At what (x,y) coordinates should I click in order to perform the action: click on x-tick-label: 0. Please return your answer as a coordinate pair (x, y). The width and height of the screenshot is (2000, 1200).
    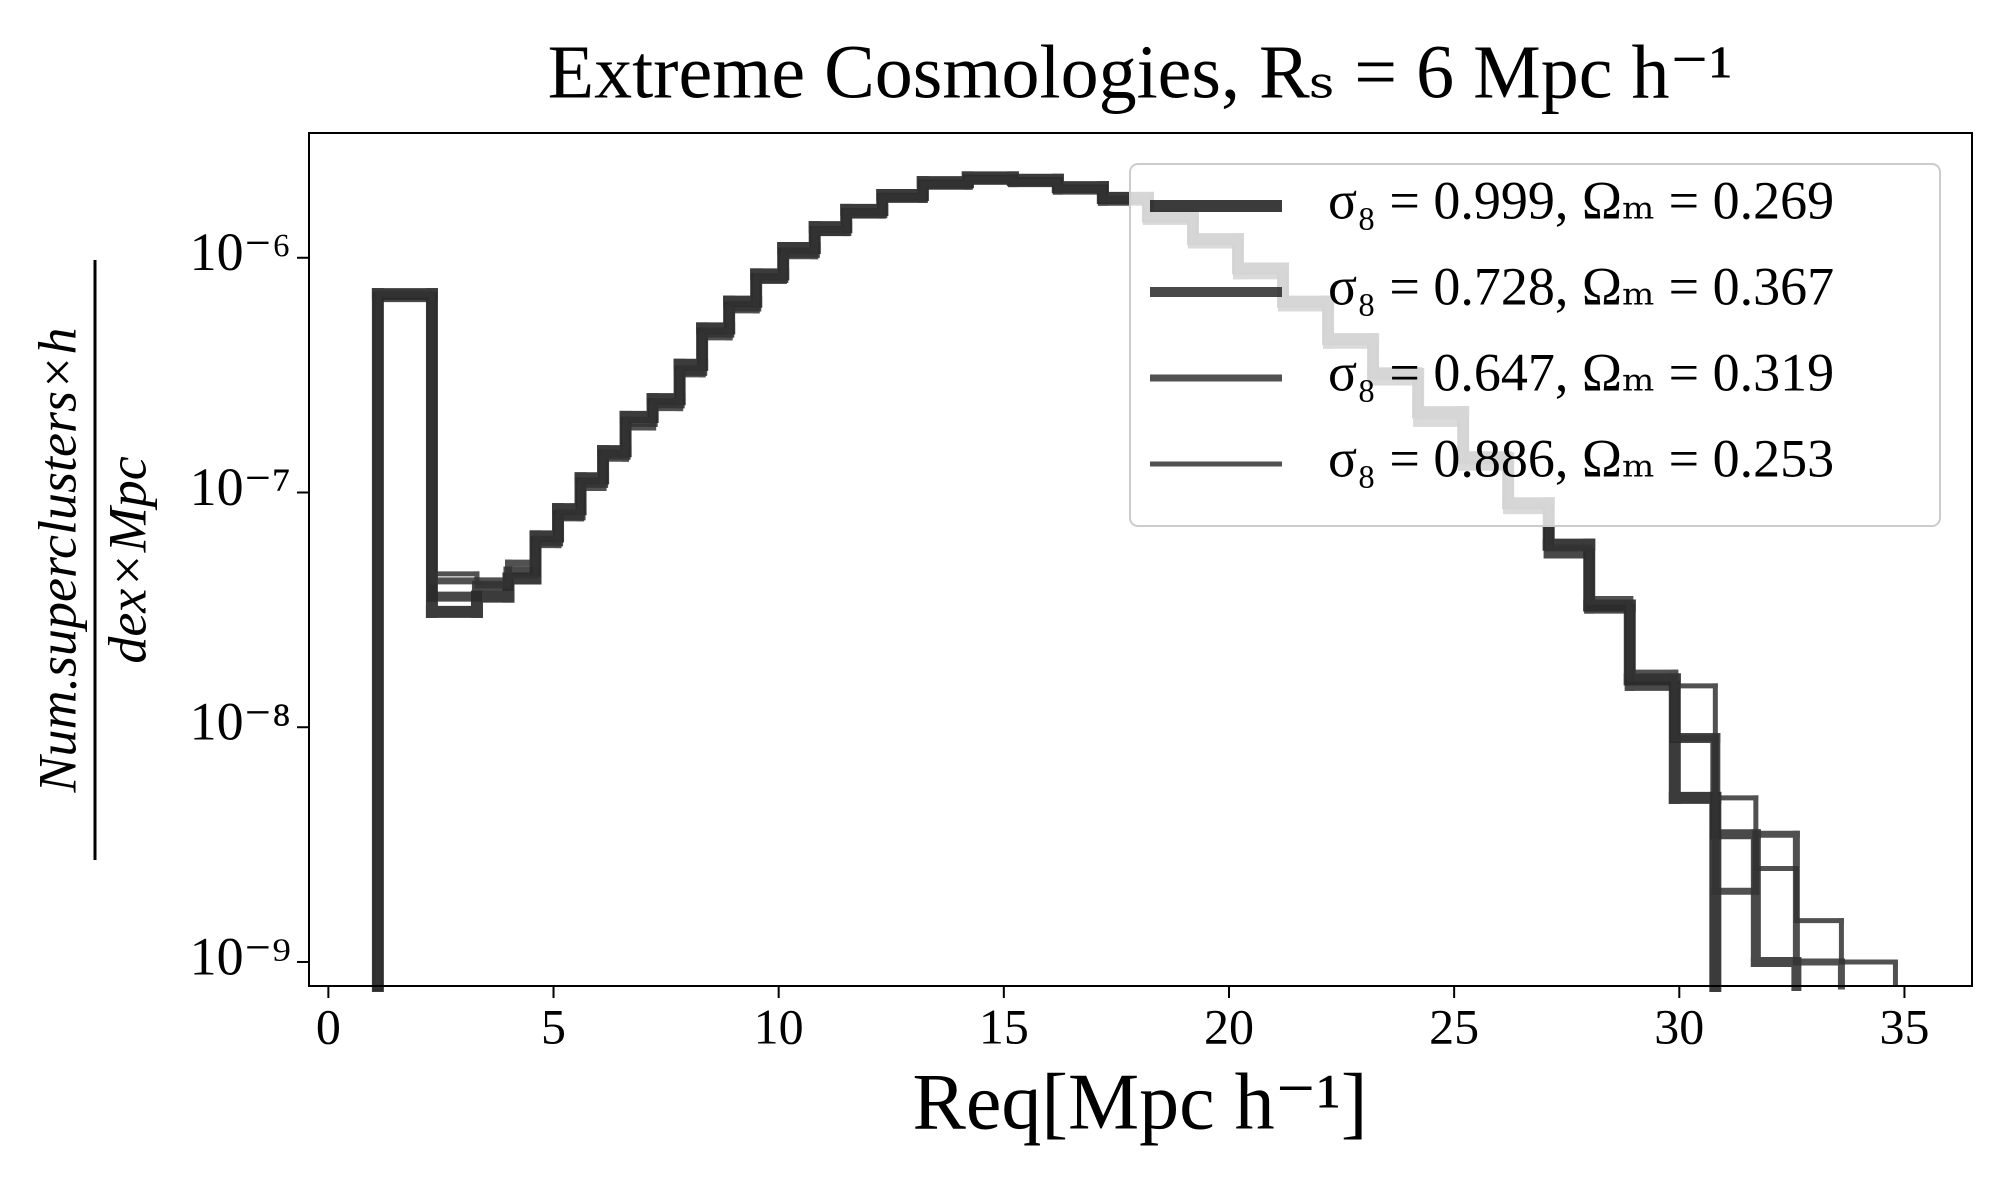
    Looking at the image, I should click on (328, 1026).